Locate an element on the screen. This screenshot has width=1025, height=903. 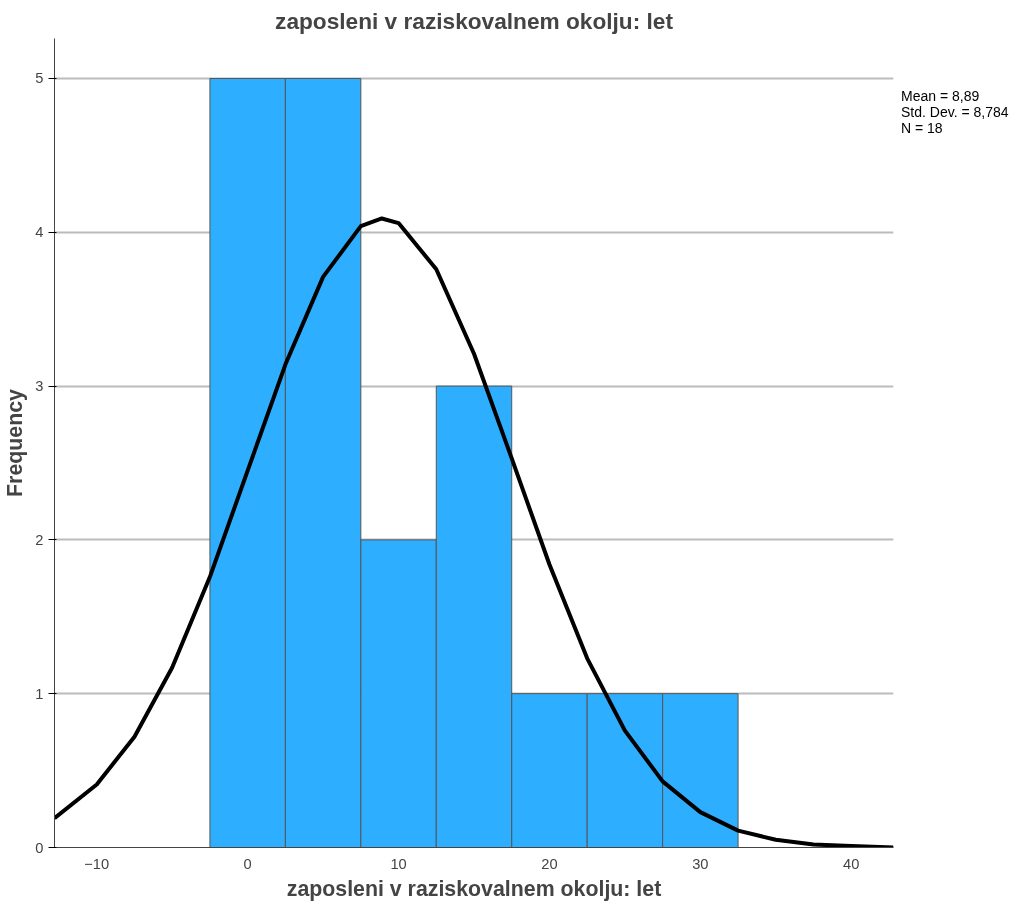
chart-title: zaposleni v raziskovalnem okolju: let is located at coordinates (474, 20).